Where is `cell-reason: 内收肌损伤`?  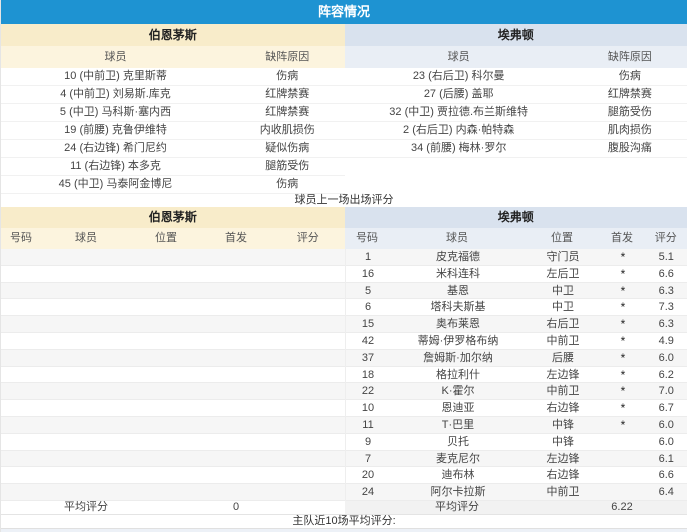
cell-reason: 内收肌损伤 is located at coordinates (287, 130).